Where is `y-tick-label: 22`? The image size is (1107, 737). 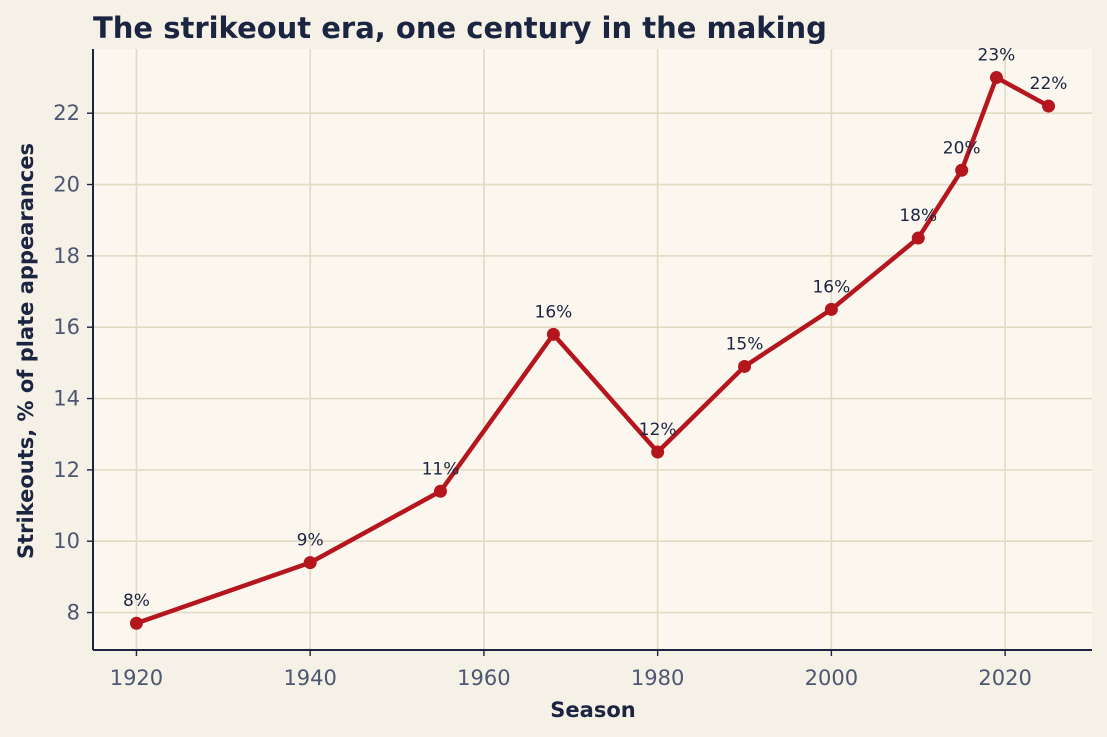 y-tick-label: 22 is located at coordinates (66, 113).